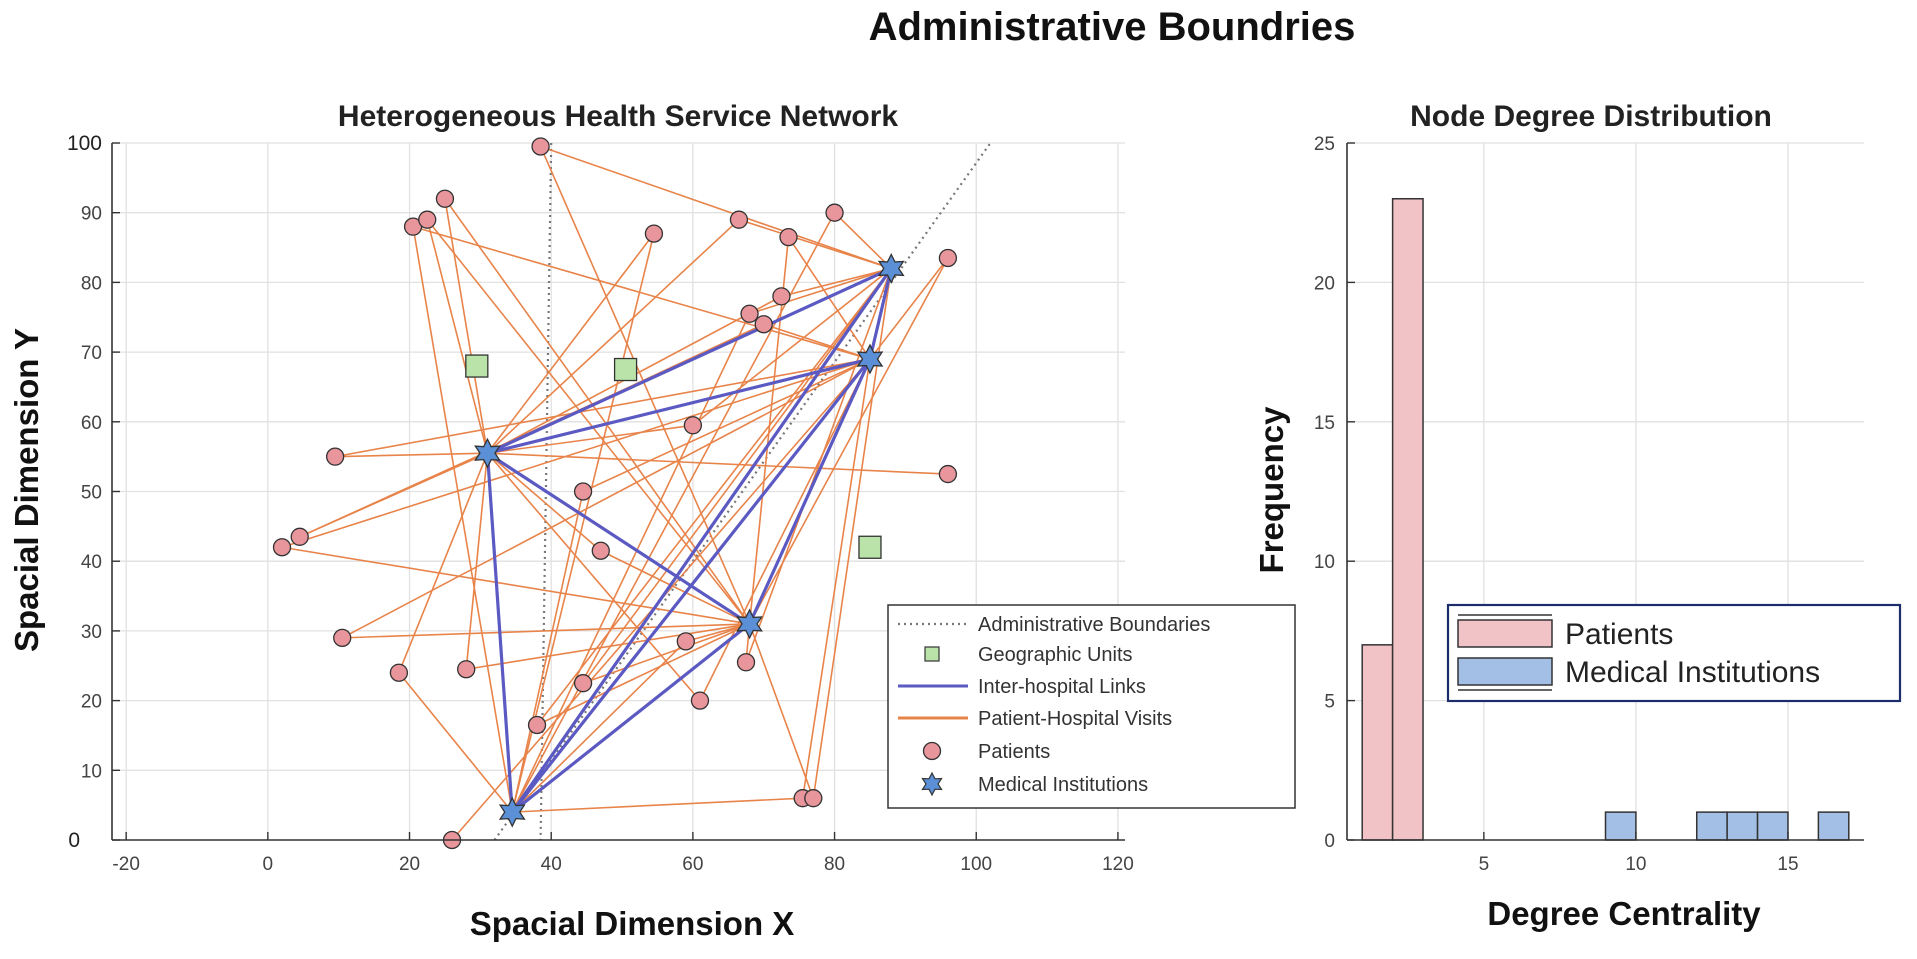 The image size is (1917, 959). I want to click on legend-patients-bar-swatch, so click(1505, 633).